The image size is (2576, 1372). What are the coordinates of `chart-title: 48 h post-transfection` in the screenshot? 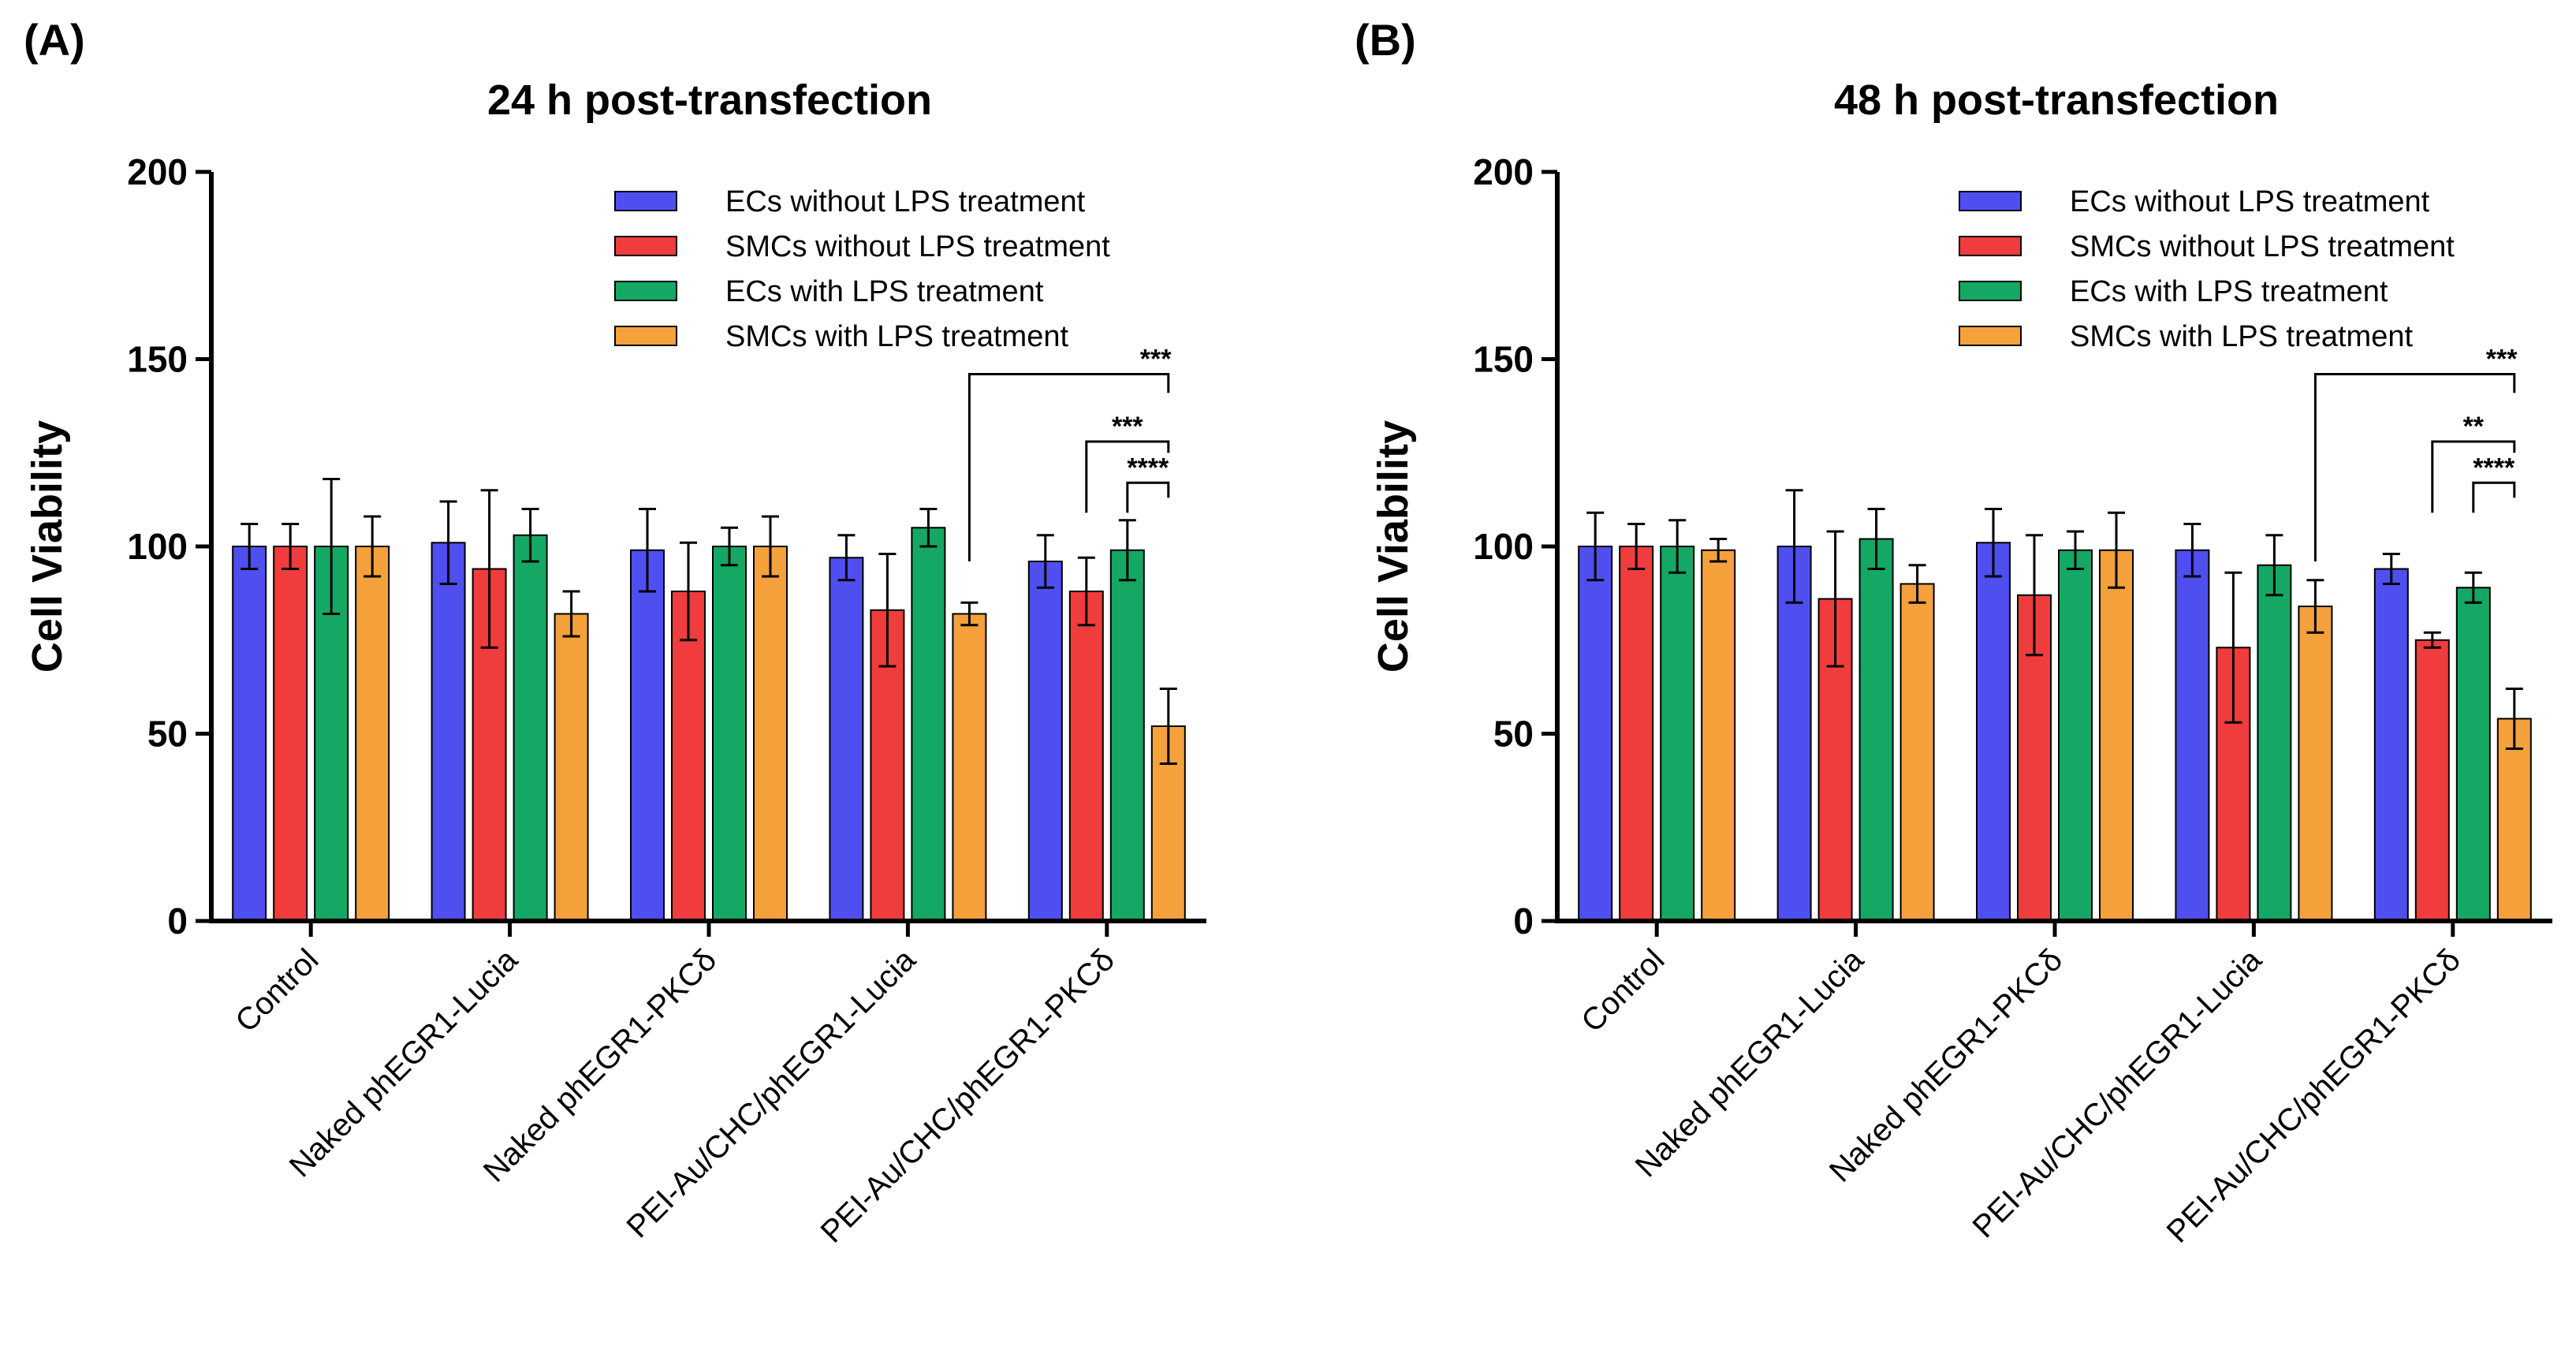 It's located at (2057, 100).